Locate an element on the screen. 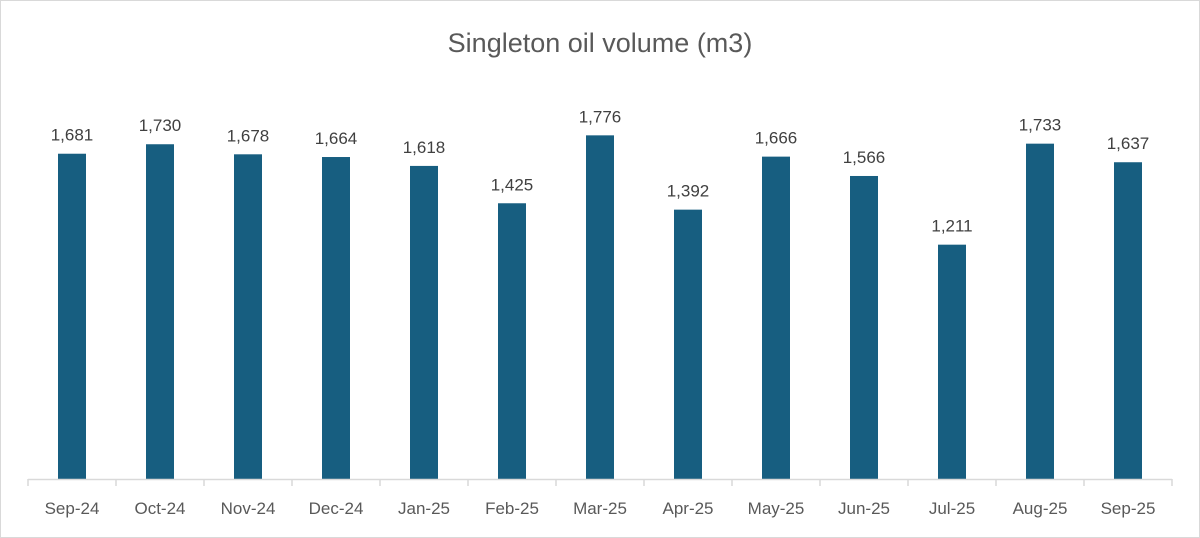  x-tick-label: Aug-25 is located at coordinates (1040, 508).